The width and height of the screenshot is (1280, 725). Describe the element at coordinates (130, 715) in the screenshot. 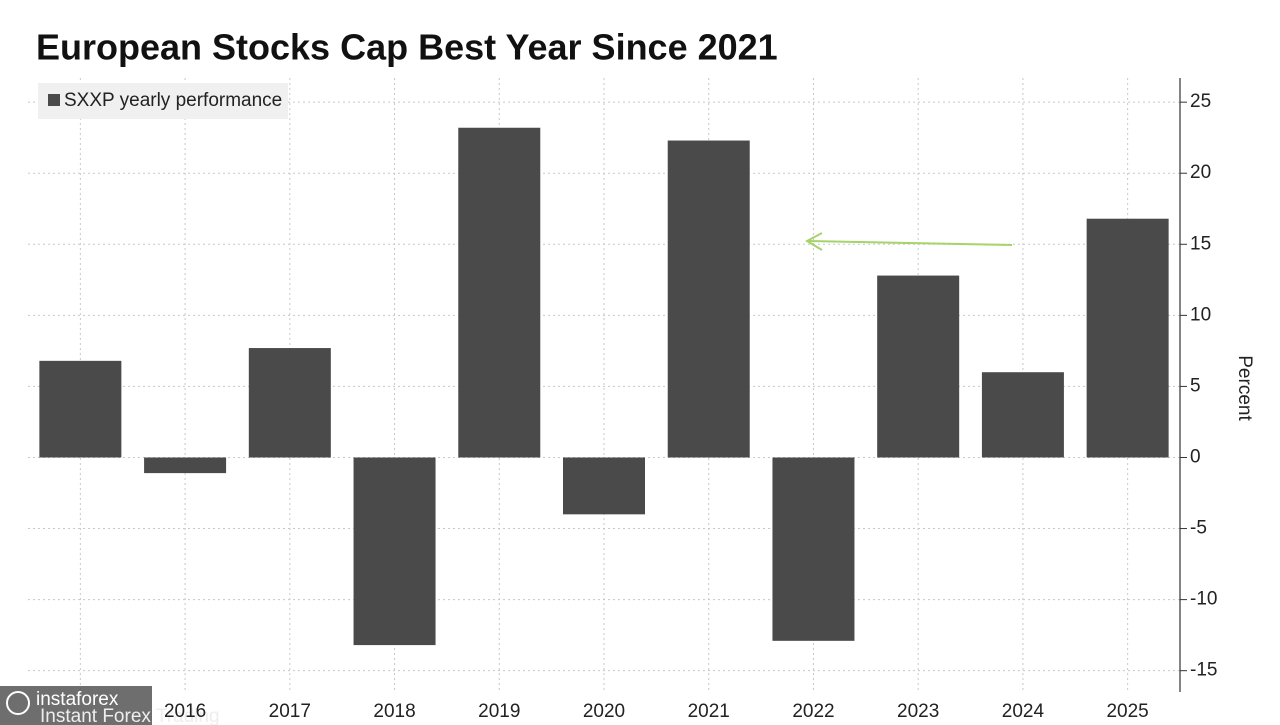

I see `watermark-tagline: Instant Forex Trading` at that location.